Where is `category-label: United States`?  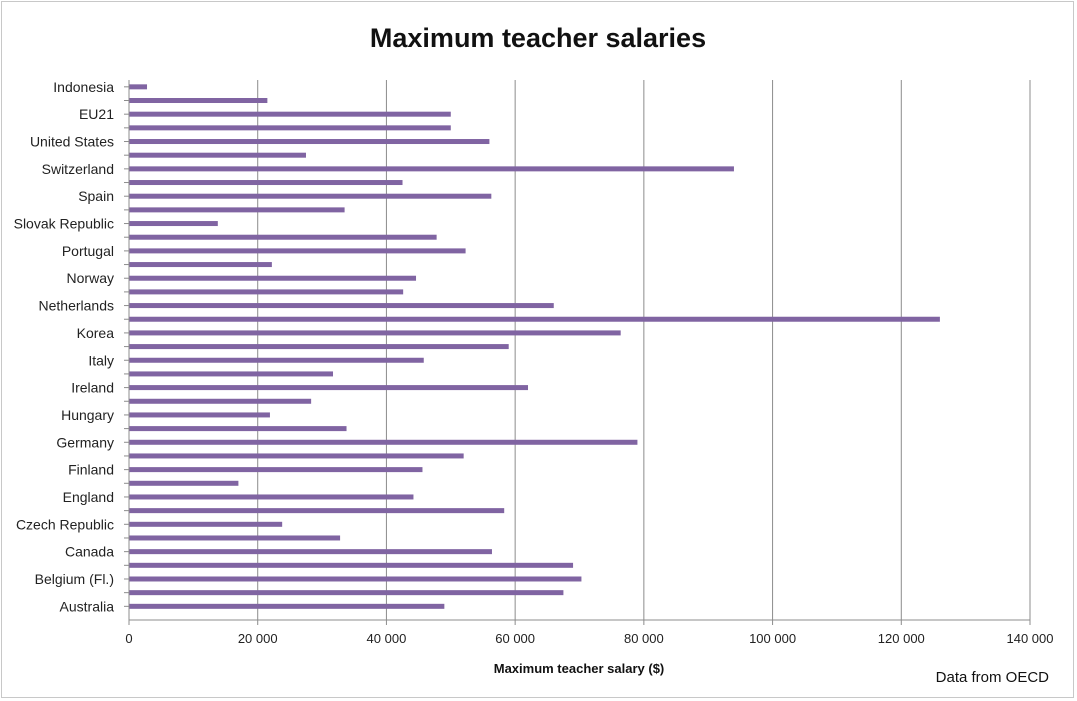
category-label: United States is located at coordinates (72, 142).